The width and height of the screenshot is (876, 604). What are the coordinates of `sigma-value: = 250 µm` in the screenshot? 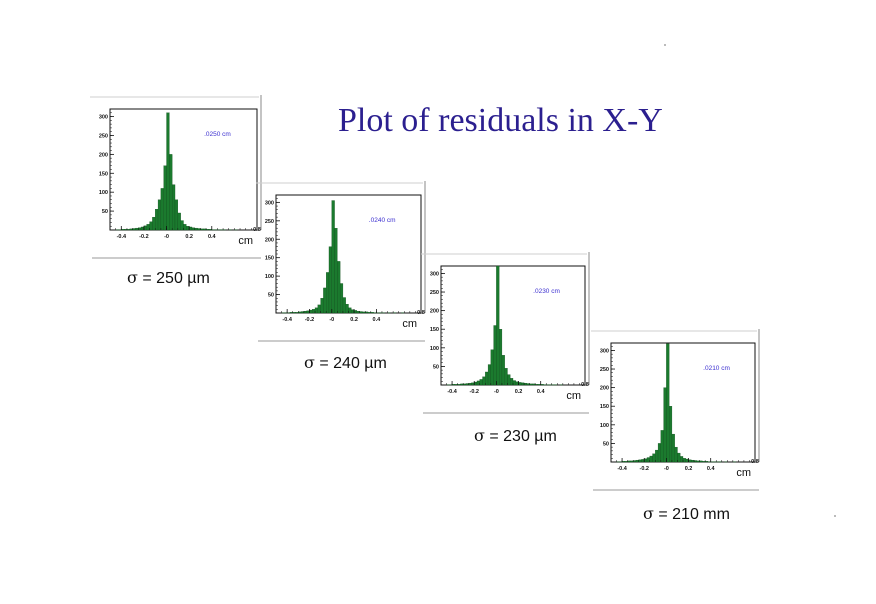 It's located at (173, 278).